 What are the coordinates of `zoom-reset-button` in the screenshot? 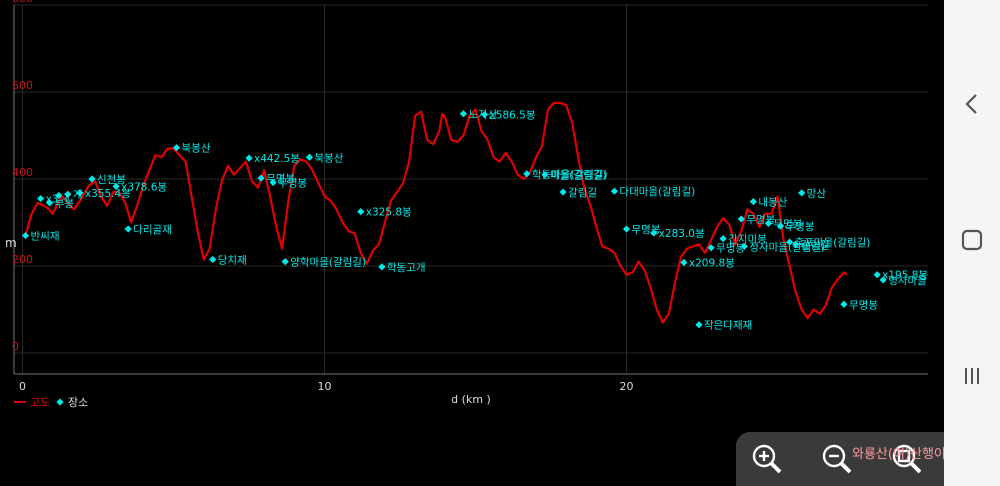 It's located at (907, 459).